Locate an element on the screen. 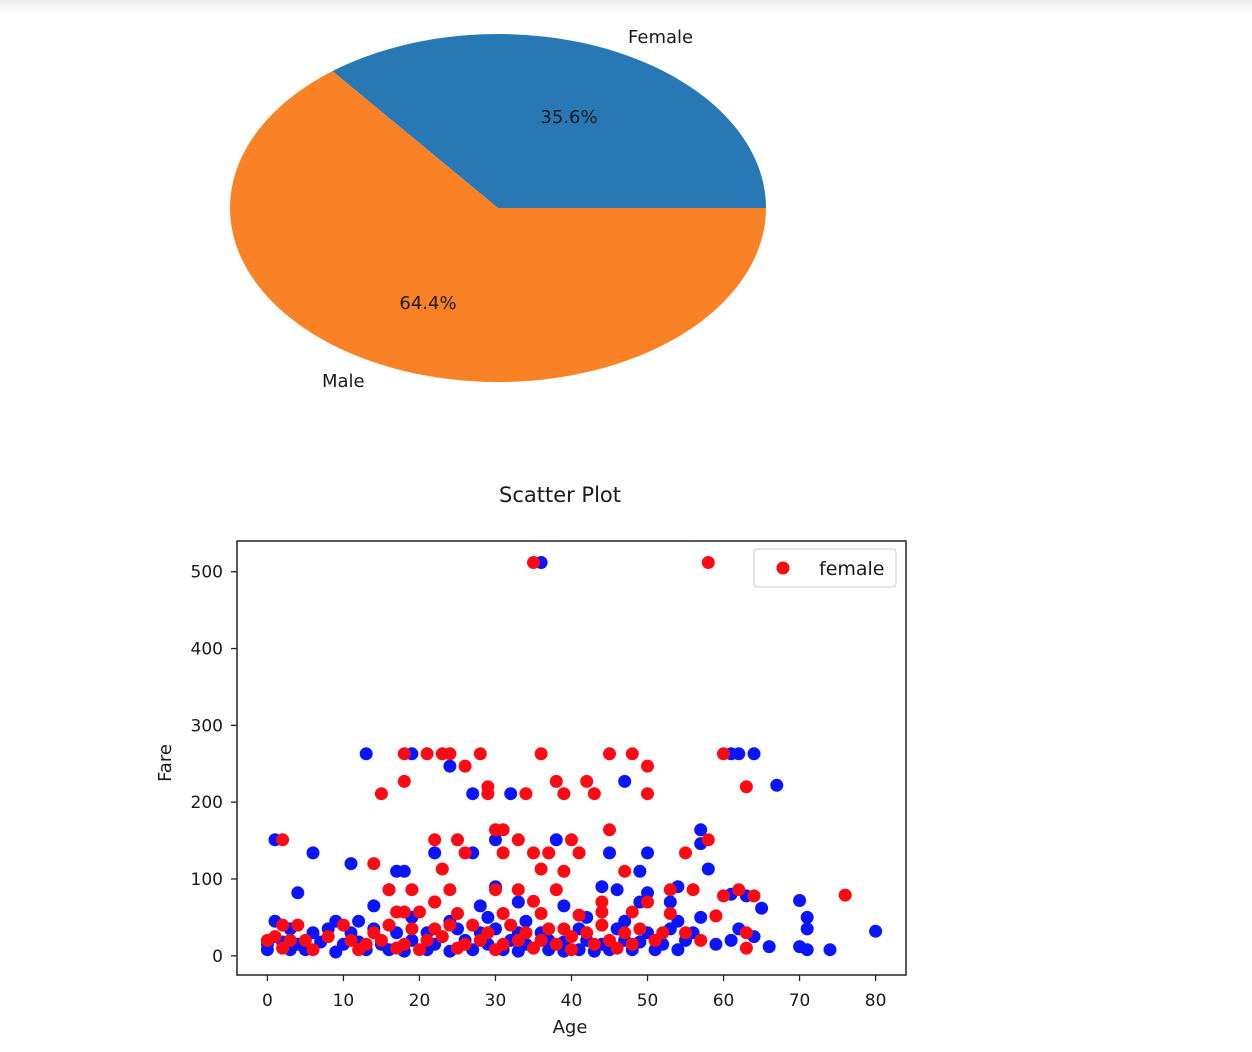 The height and width of the screenshot is (1052, 1252). legend-marker-female is located at coordinates (783, 568).